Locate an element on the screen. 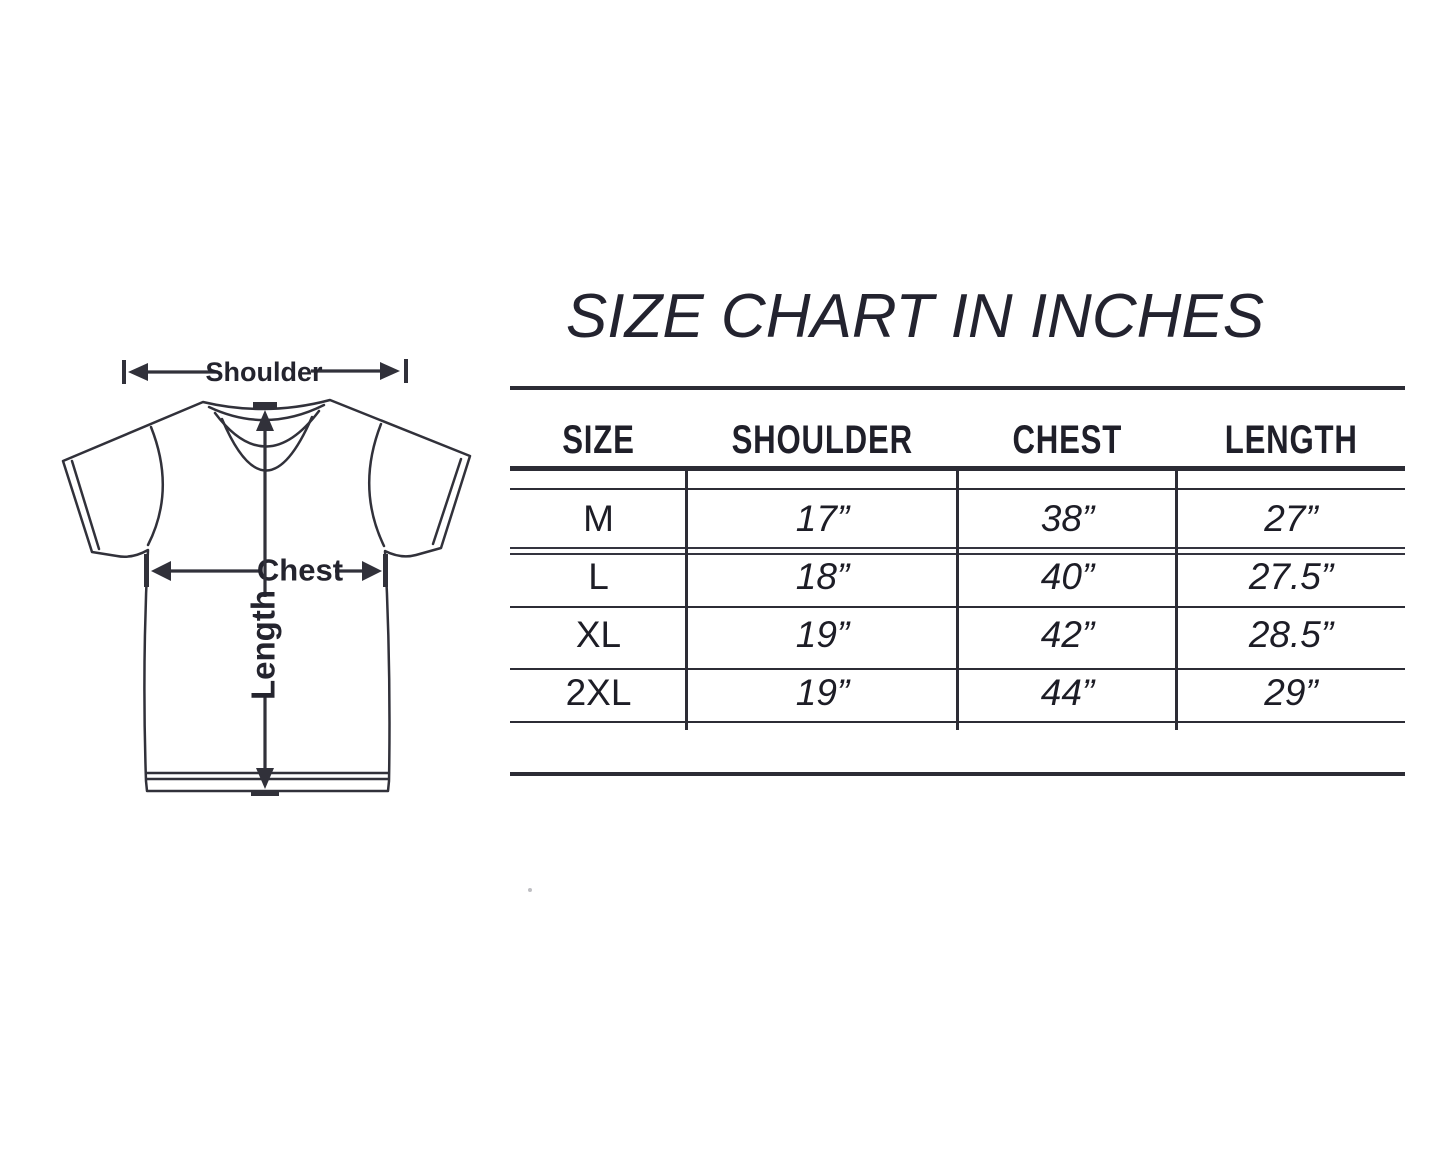 The height and width of the screenshot is (1155, 1445). cuff-line-left is located at coordinates (85, 505).